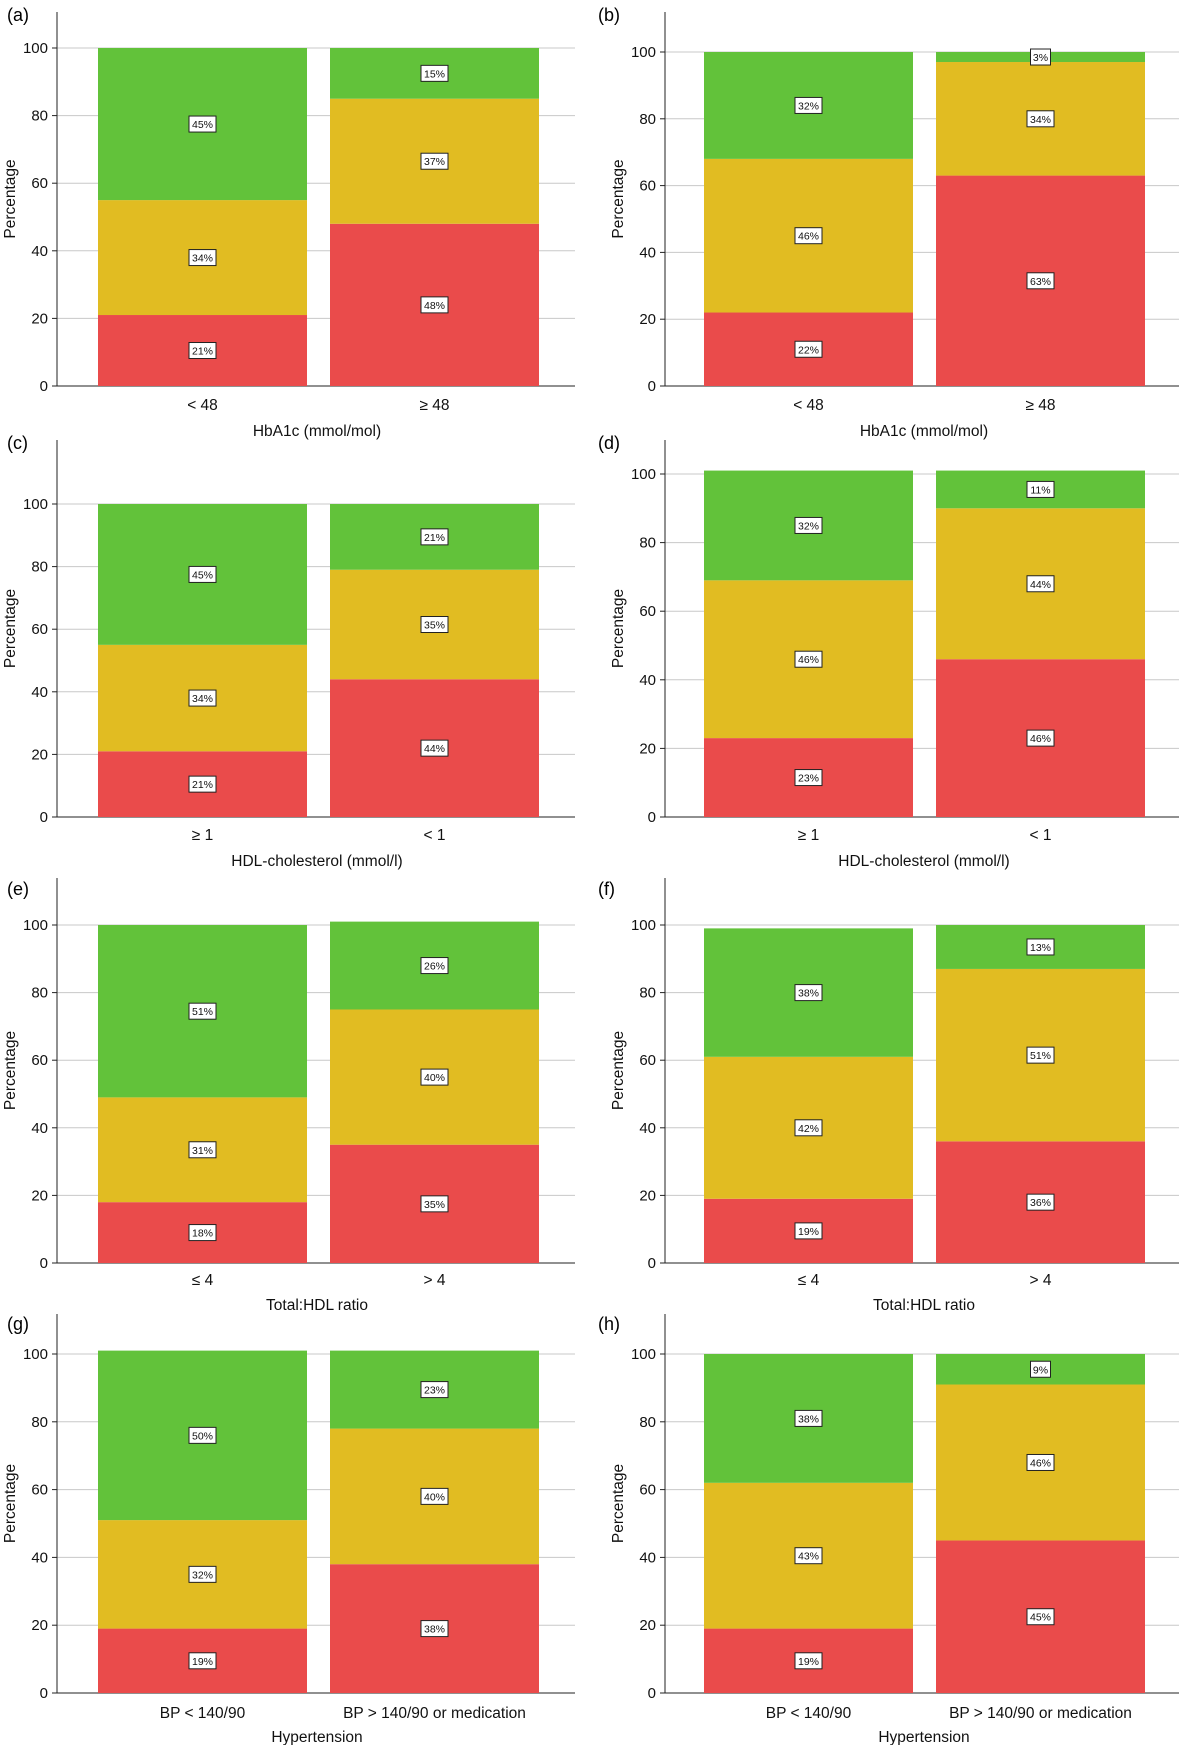 The height and width of the screenshot is (1750, 1182). Describe the element at coordinates (609, 443) in the screenshot. I see `panel-label: (d)` at that location.